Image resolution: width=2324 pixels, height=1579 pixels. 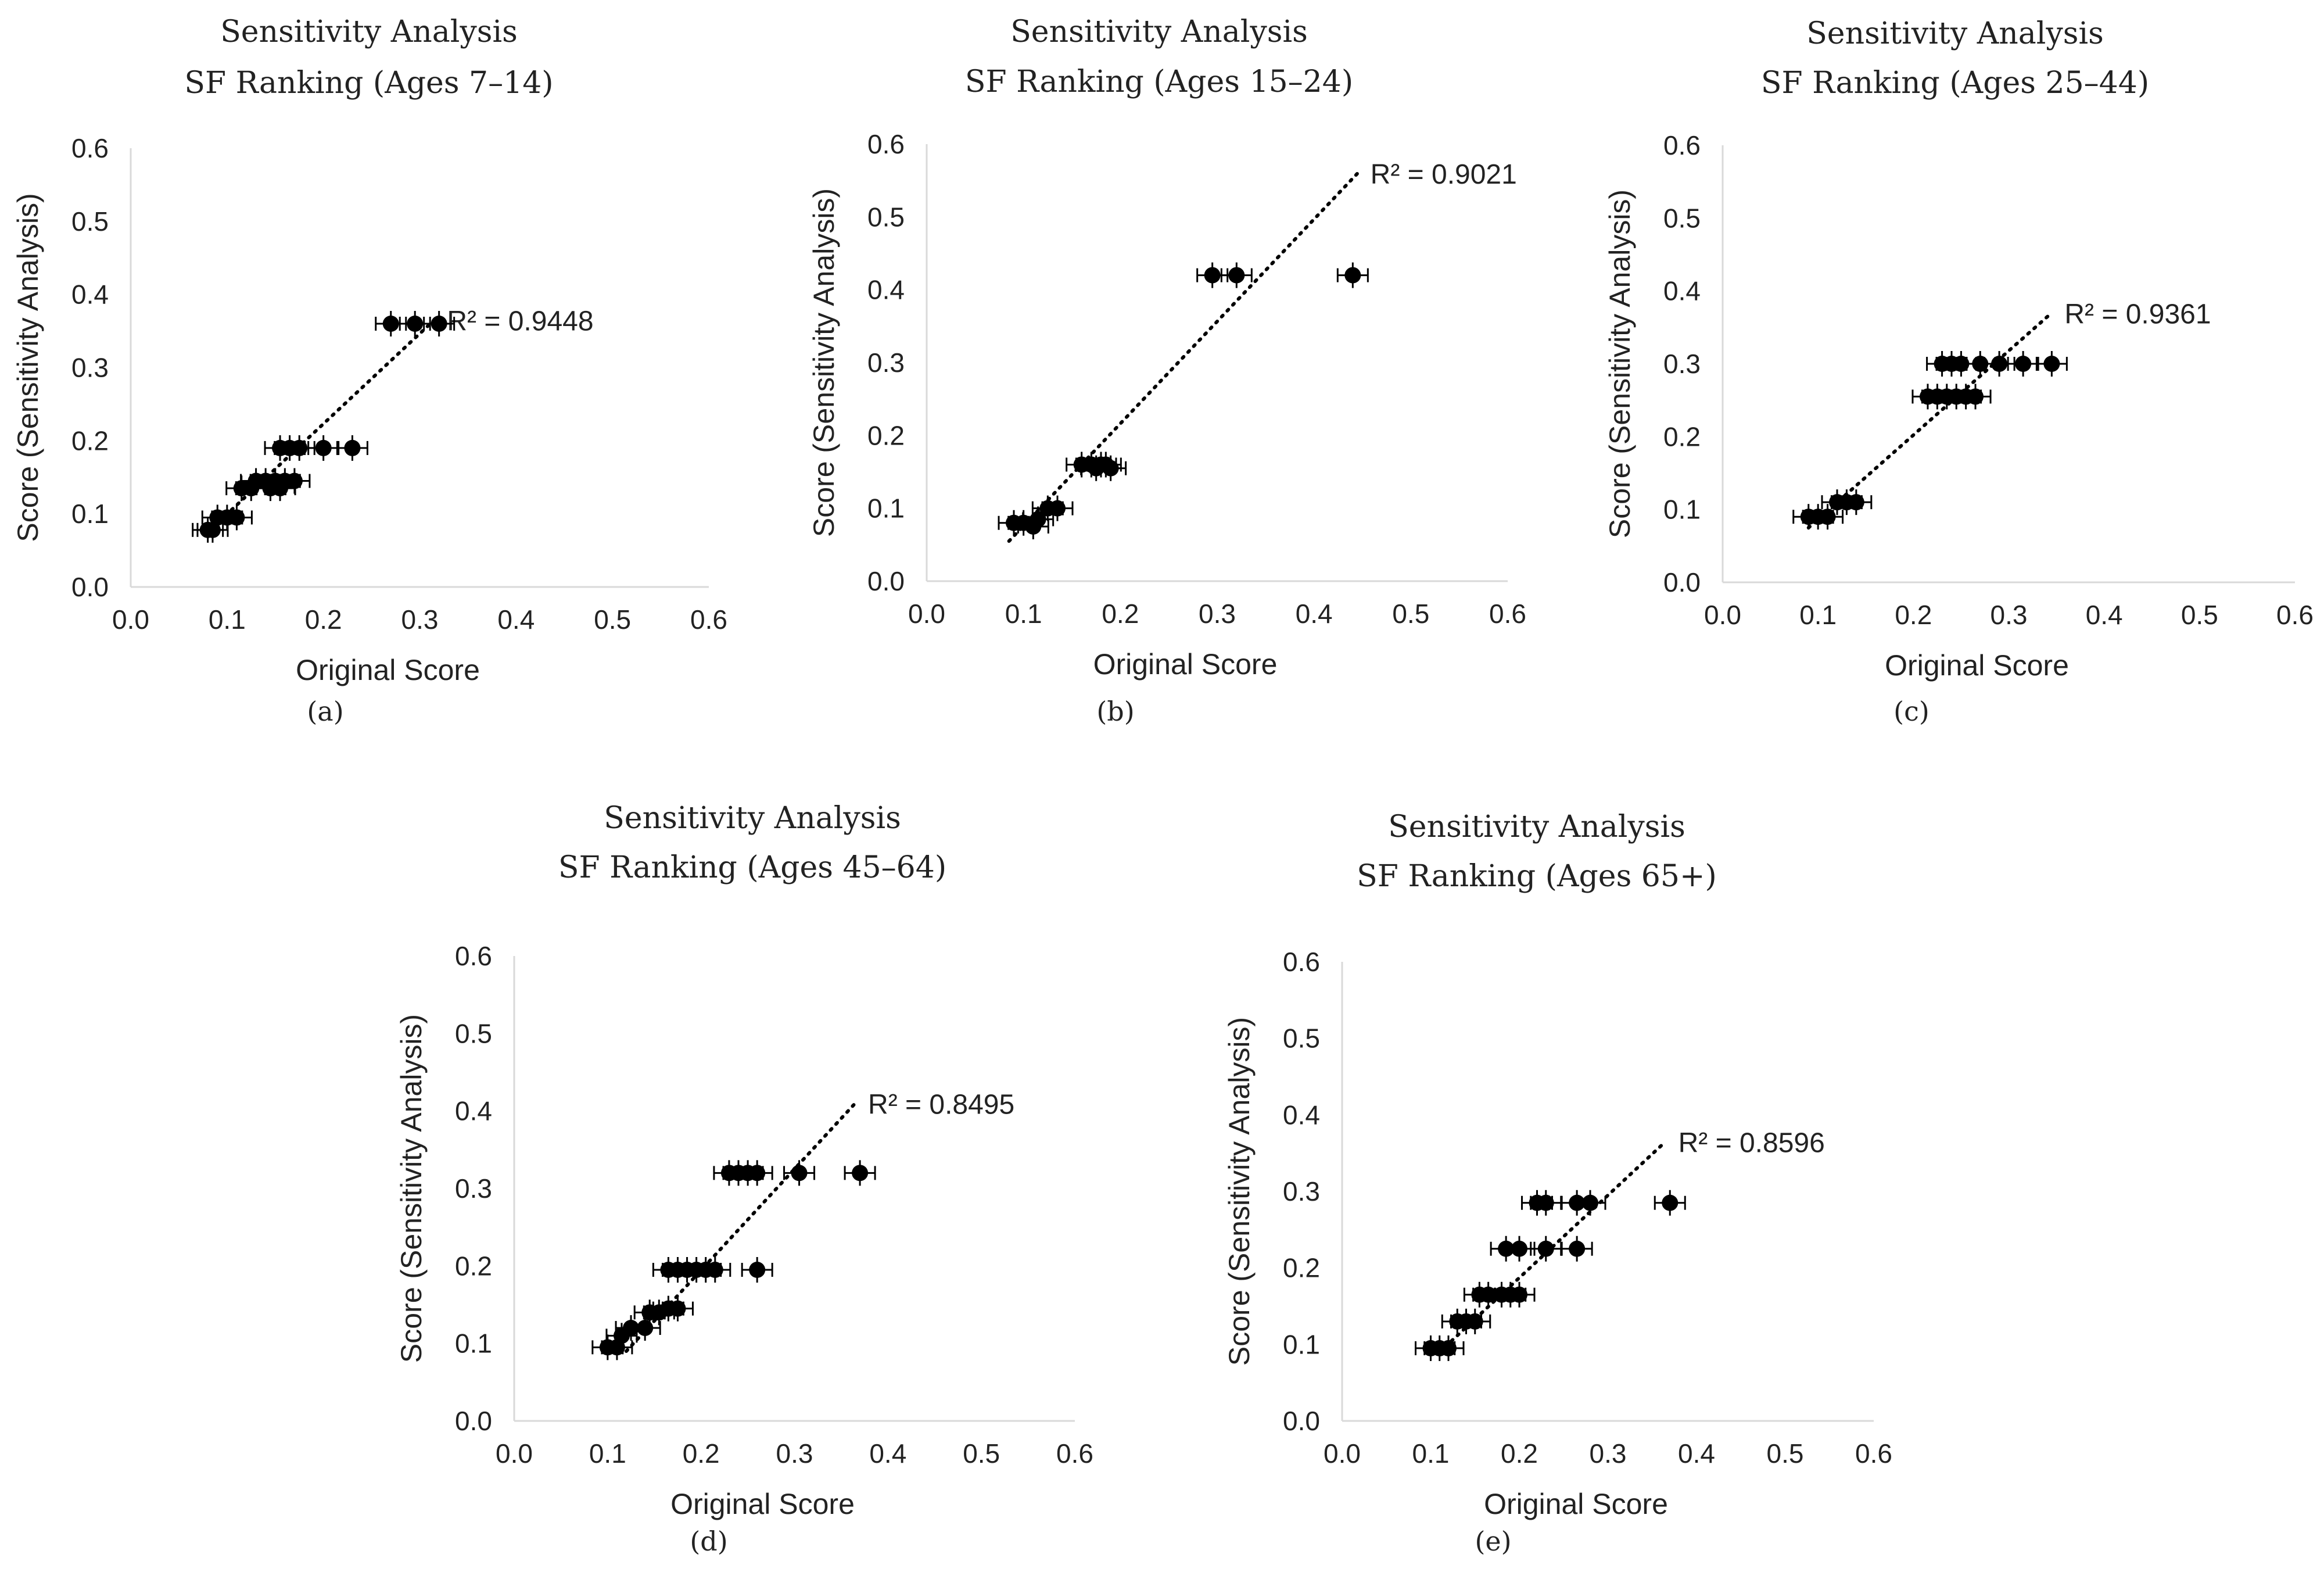 I want to click on panel-caption: (e), so click(x=1493, y=1541).